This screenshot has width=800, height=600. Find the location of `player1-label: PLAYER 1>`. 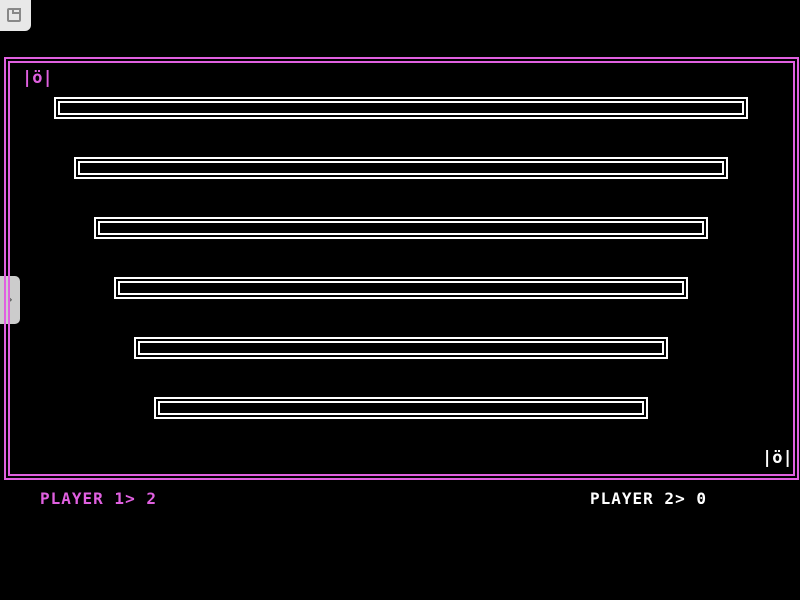

player1-label: PLAYER 1> is located at coordinates (88, 498).